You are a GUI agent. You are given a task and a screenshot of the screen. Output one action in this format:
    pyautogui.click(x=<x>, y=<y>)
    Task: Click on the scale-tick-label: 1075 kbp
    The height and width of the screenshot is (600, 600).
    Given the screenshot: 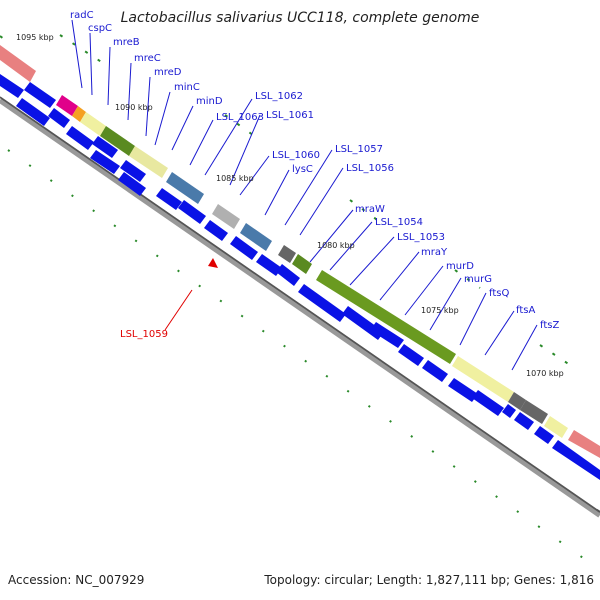 What is the action you would take?
    pyautogui.click(x=440, y=310)
    